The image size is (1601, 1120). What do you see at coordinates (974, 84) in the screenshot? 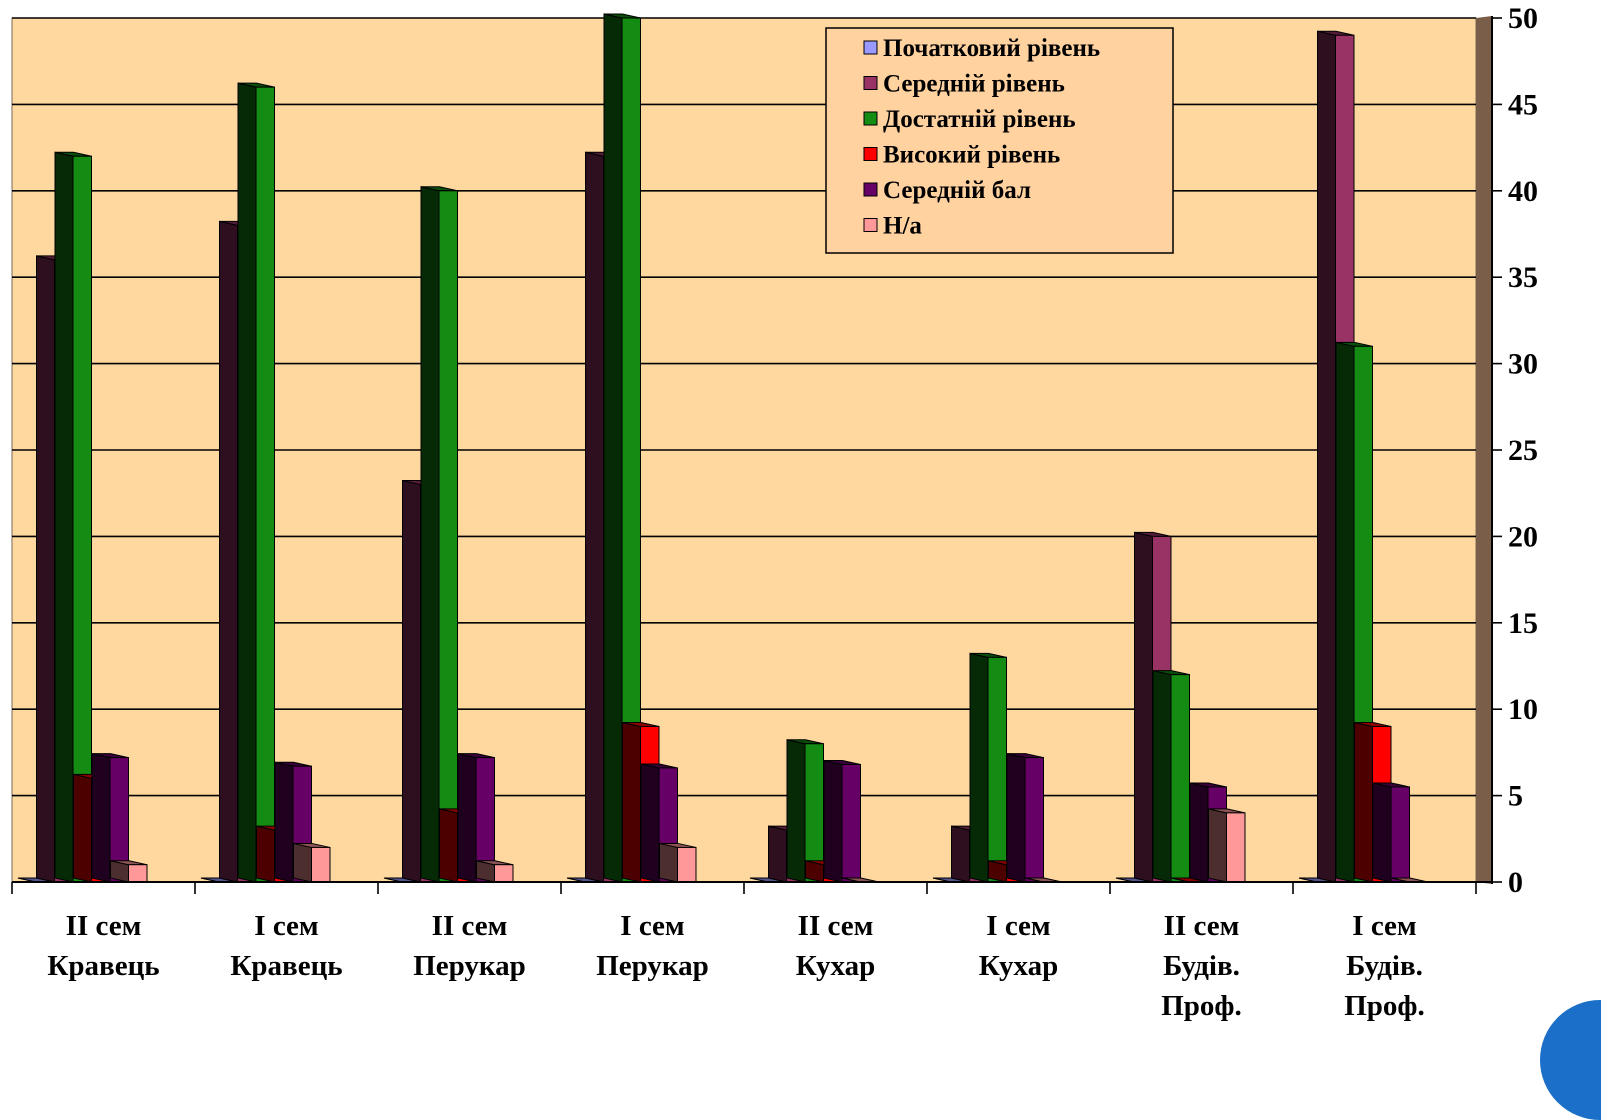
I see `legend-label: Середній рівень` at bounding box center [974, 84].